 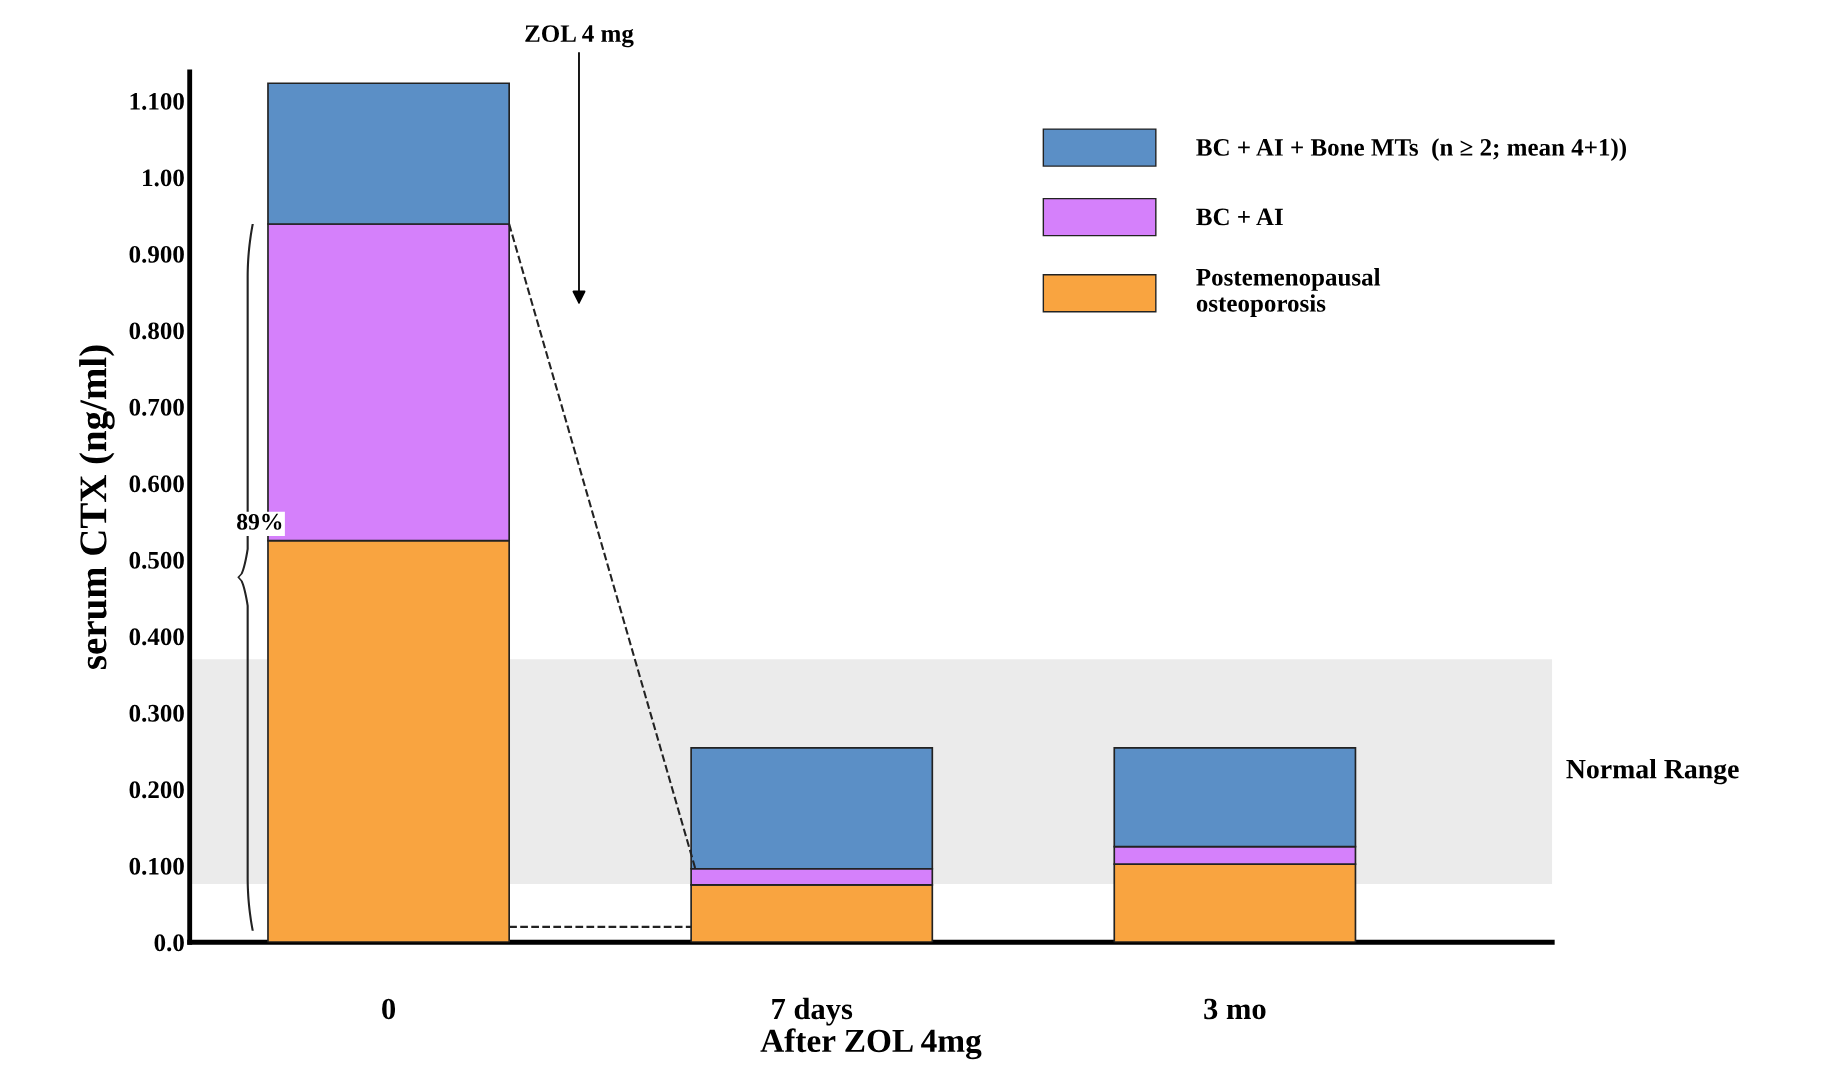 What do you see at coordinates (156, 484) in the screenshot?
I see `y-tick-label: 0.600` at bounding box center [156, 484].